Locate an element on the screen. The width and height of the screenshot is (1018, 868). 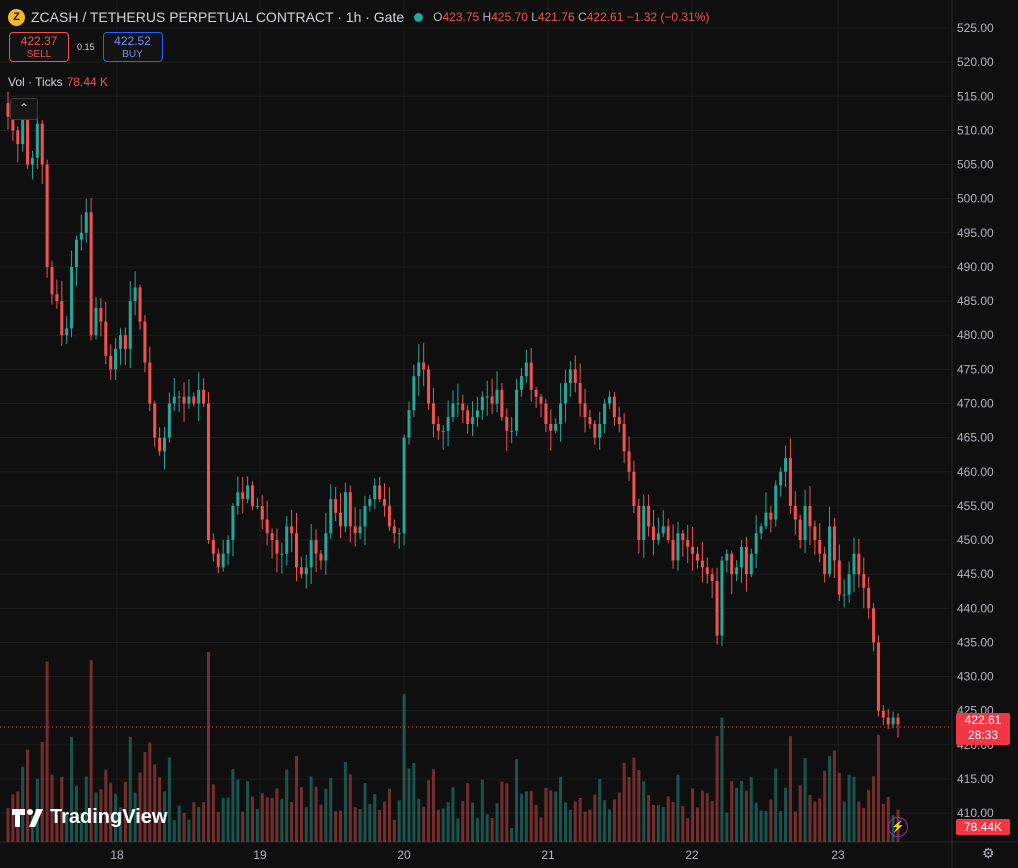
price-tick-label: 410.00 is located at coordinates (975, 813).